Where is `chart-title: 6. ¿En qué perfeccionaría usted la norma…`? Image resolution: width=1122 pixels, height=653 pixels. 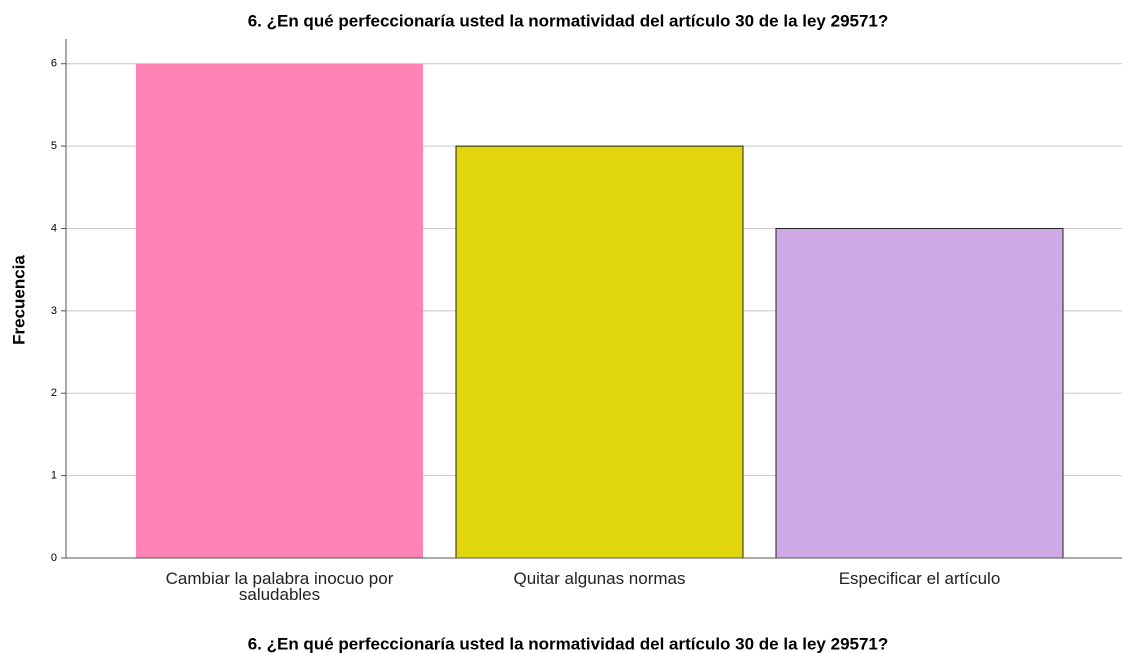
chart-title: 6. ¿En qué perfeccionaría usted la norma… is located at coordinates (568, 20).